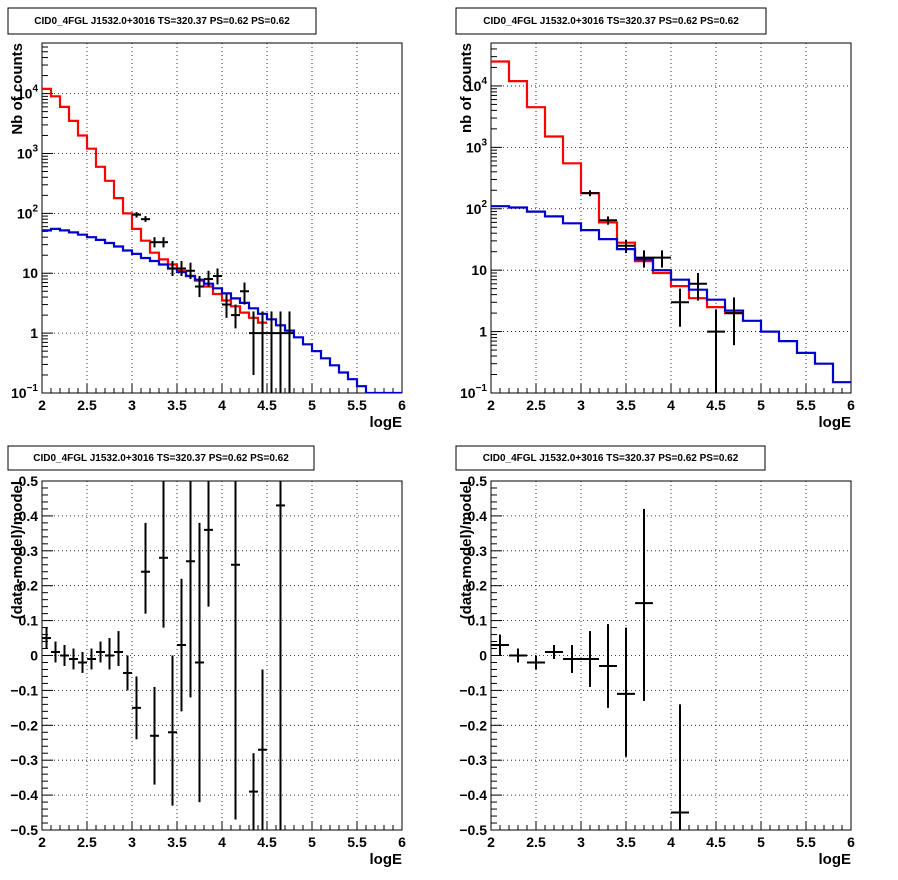  I want to click on y-axis-label: (data-model)/model, so click(466, 550).